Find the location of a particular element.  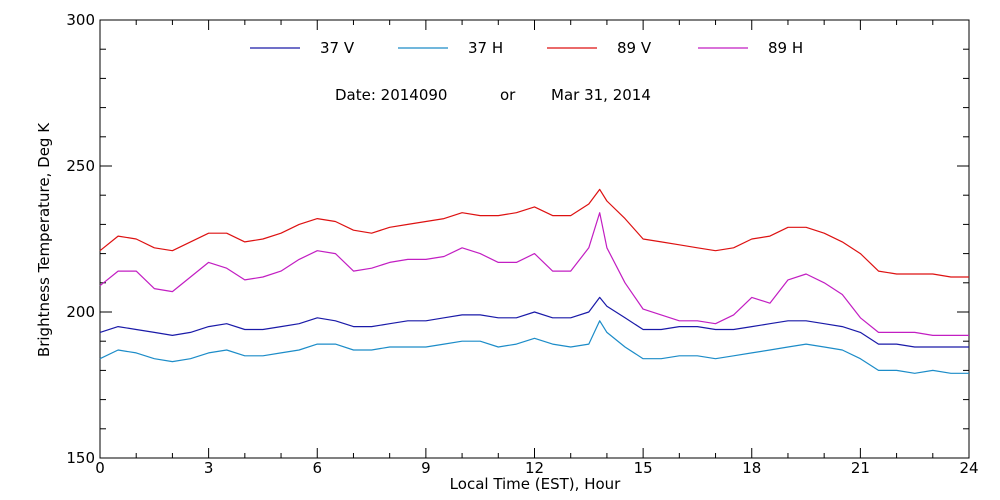

x-tick-label: 24 is located at coordinates (968, 468).